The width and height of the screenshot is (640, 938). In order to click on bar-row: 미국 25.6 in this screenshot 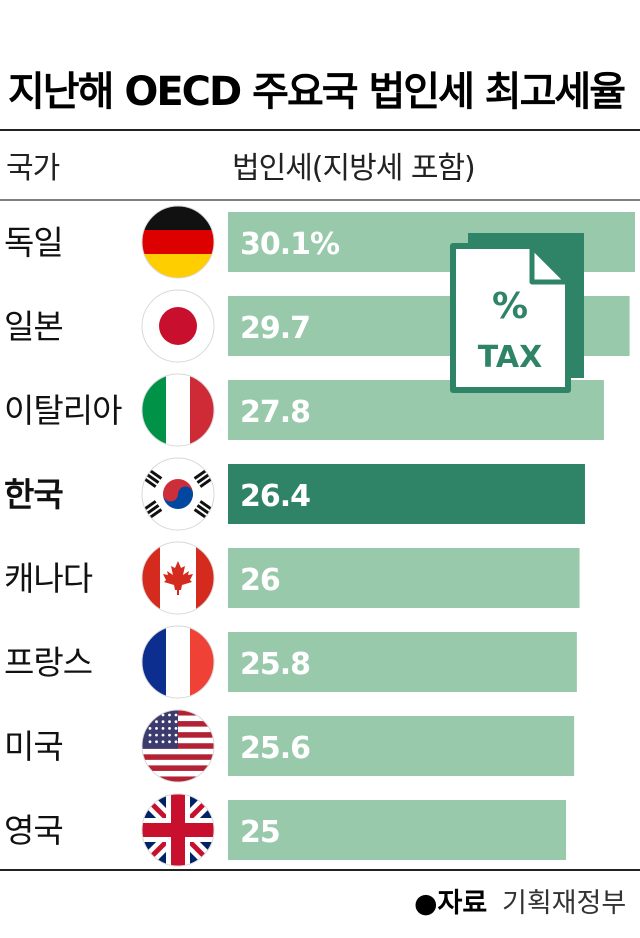, I will do `click(289, 746)`.